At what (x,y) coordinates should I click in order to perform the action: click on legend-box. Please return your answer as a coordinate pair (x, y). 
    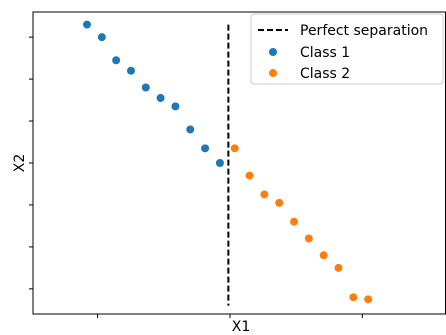
    Looking at the image, I should click on (347, 49).